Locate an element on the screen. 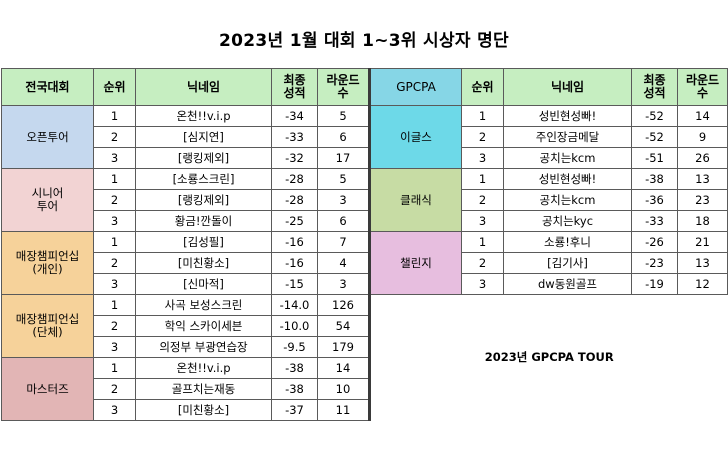 The image size is (728, 452). table-row: 3 황금!깐돌이 -25 6 3 공치는kyc -33 18 is located at coordinates (365, 221).